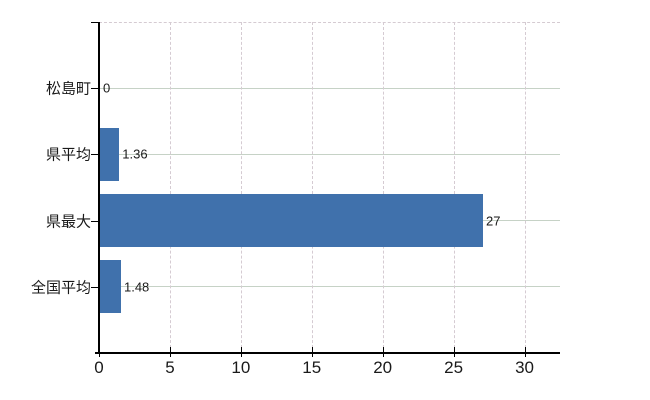  I want to click on x-axis-tick-label: 0, so click(99, 367).